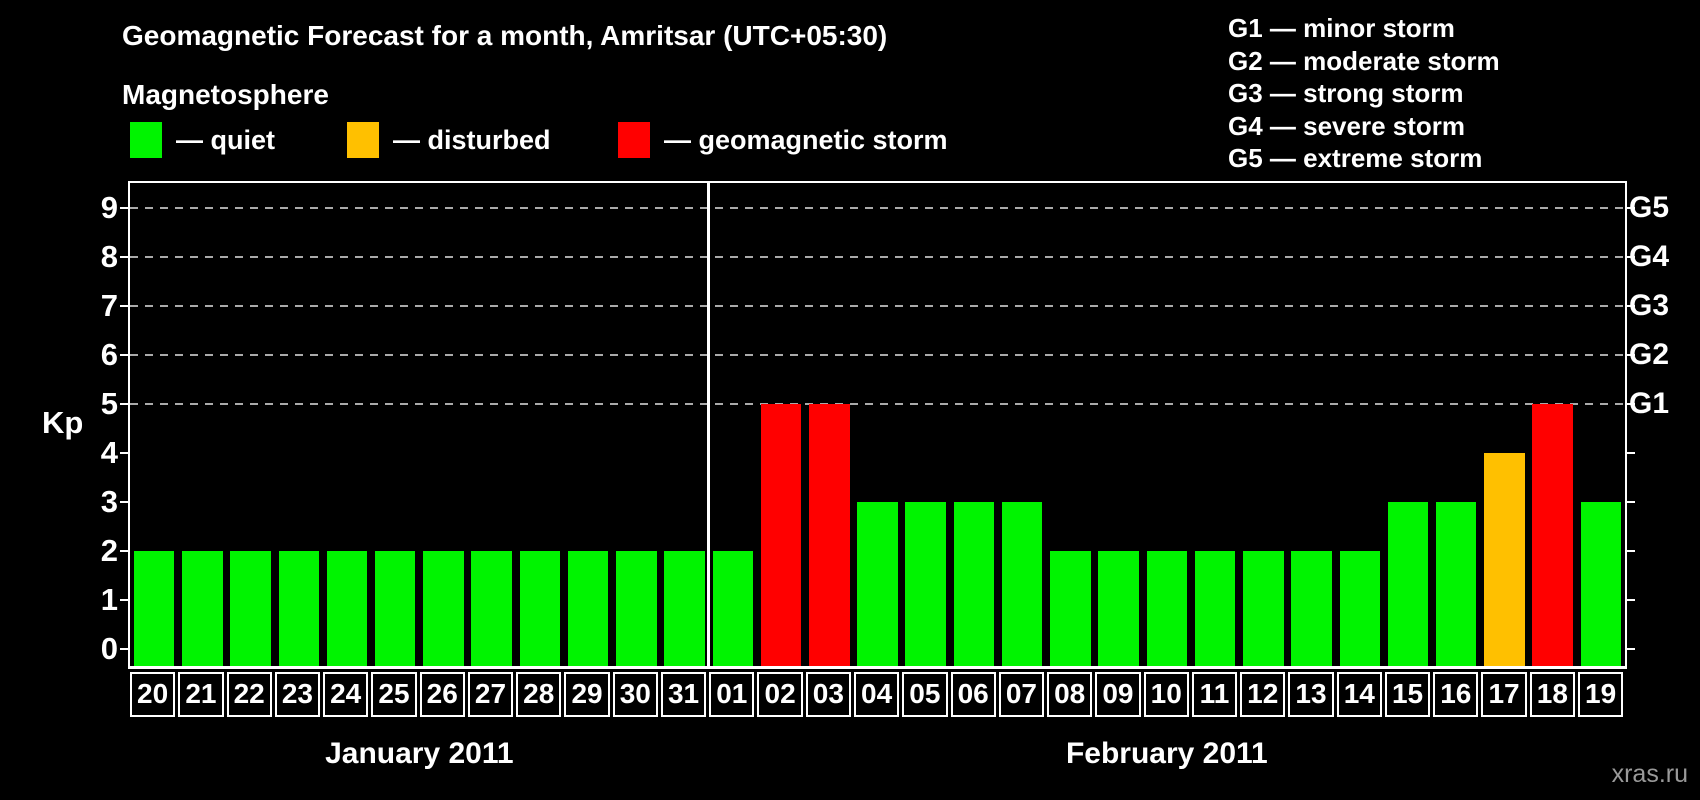 This screenshot has height=800, width=1700. Describe the element at coordinates (109, 403) in the screenshot. I see `y-axis-label-5: 5` at that location.